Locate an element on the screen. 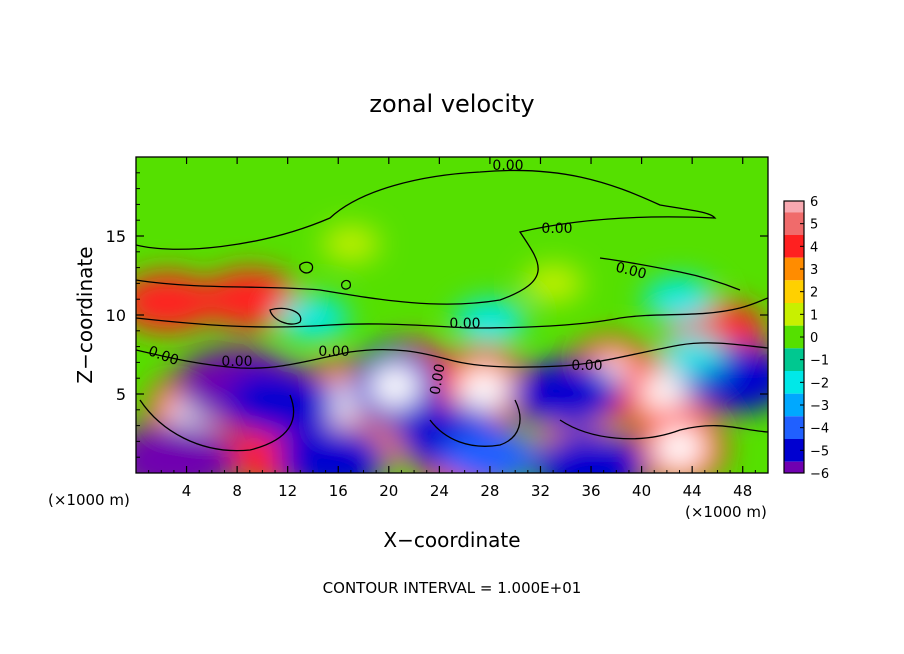 This screenshot has width=904, height=654. x-unit-label-right: (×1000 m) is located at coordinates (726, 512).